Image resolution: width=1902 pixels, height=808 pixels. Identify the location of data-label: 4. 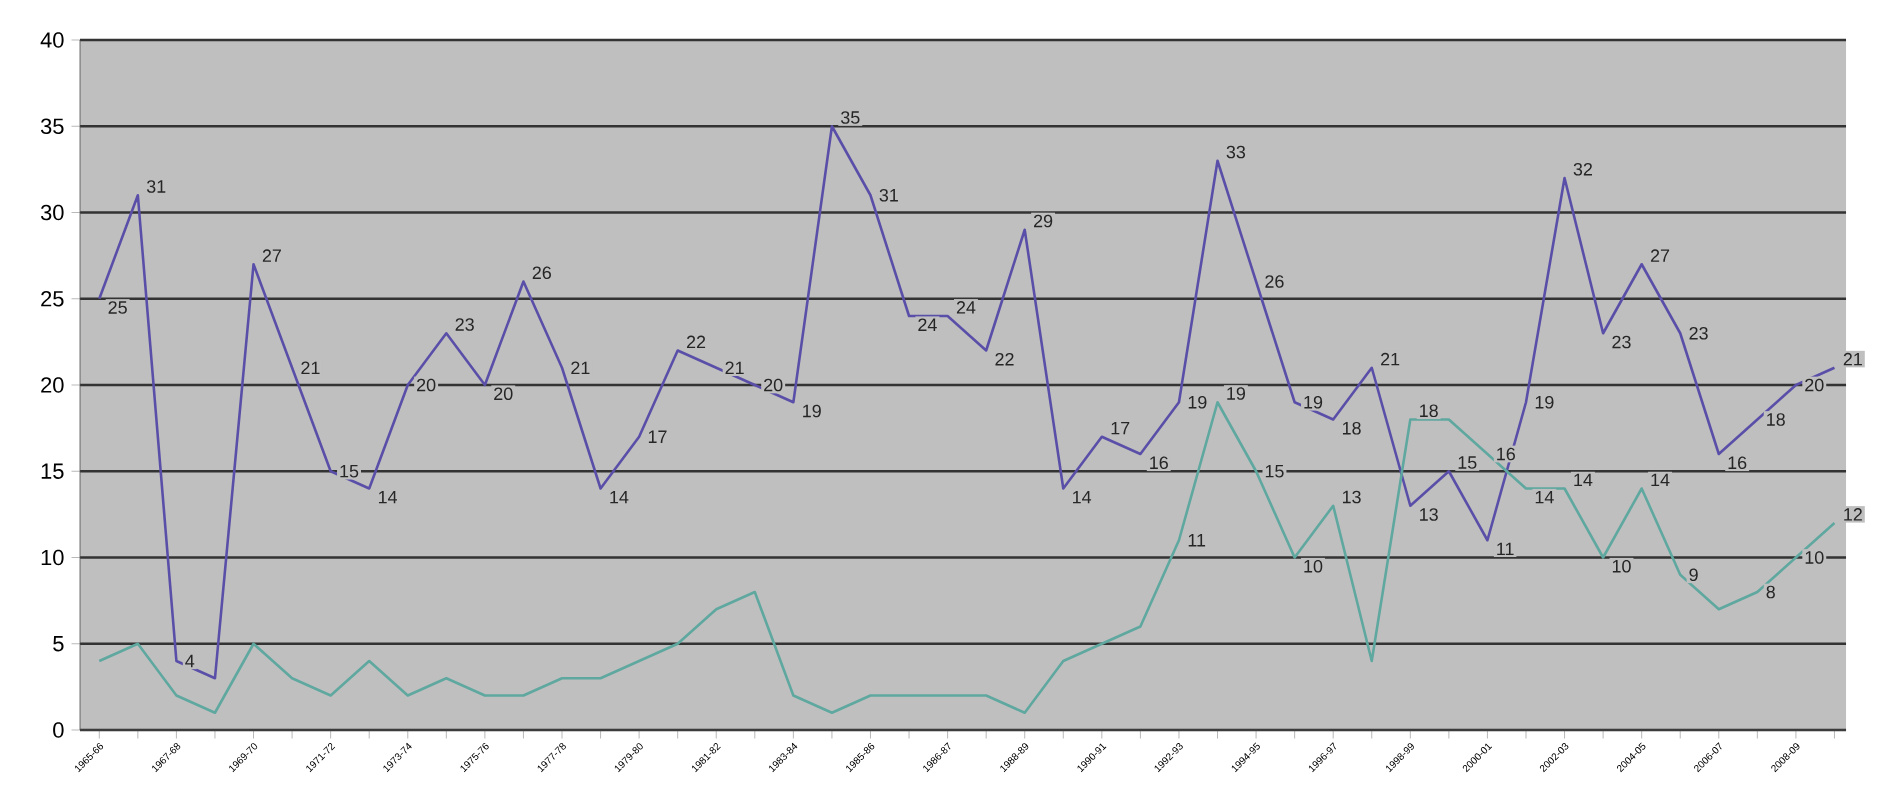
(190, 661).